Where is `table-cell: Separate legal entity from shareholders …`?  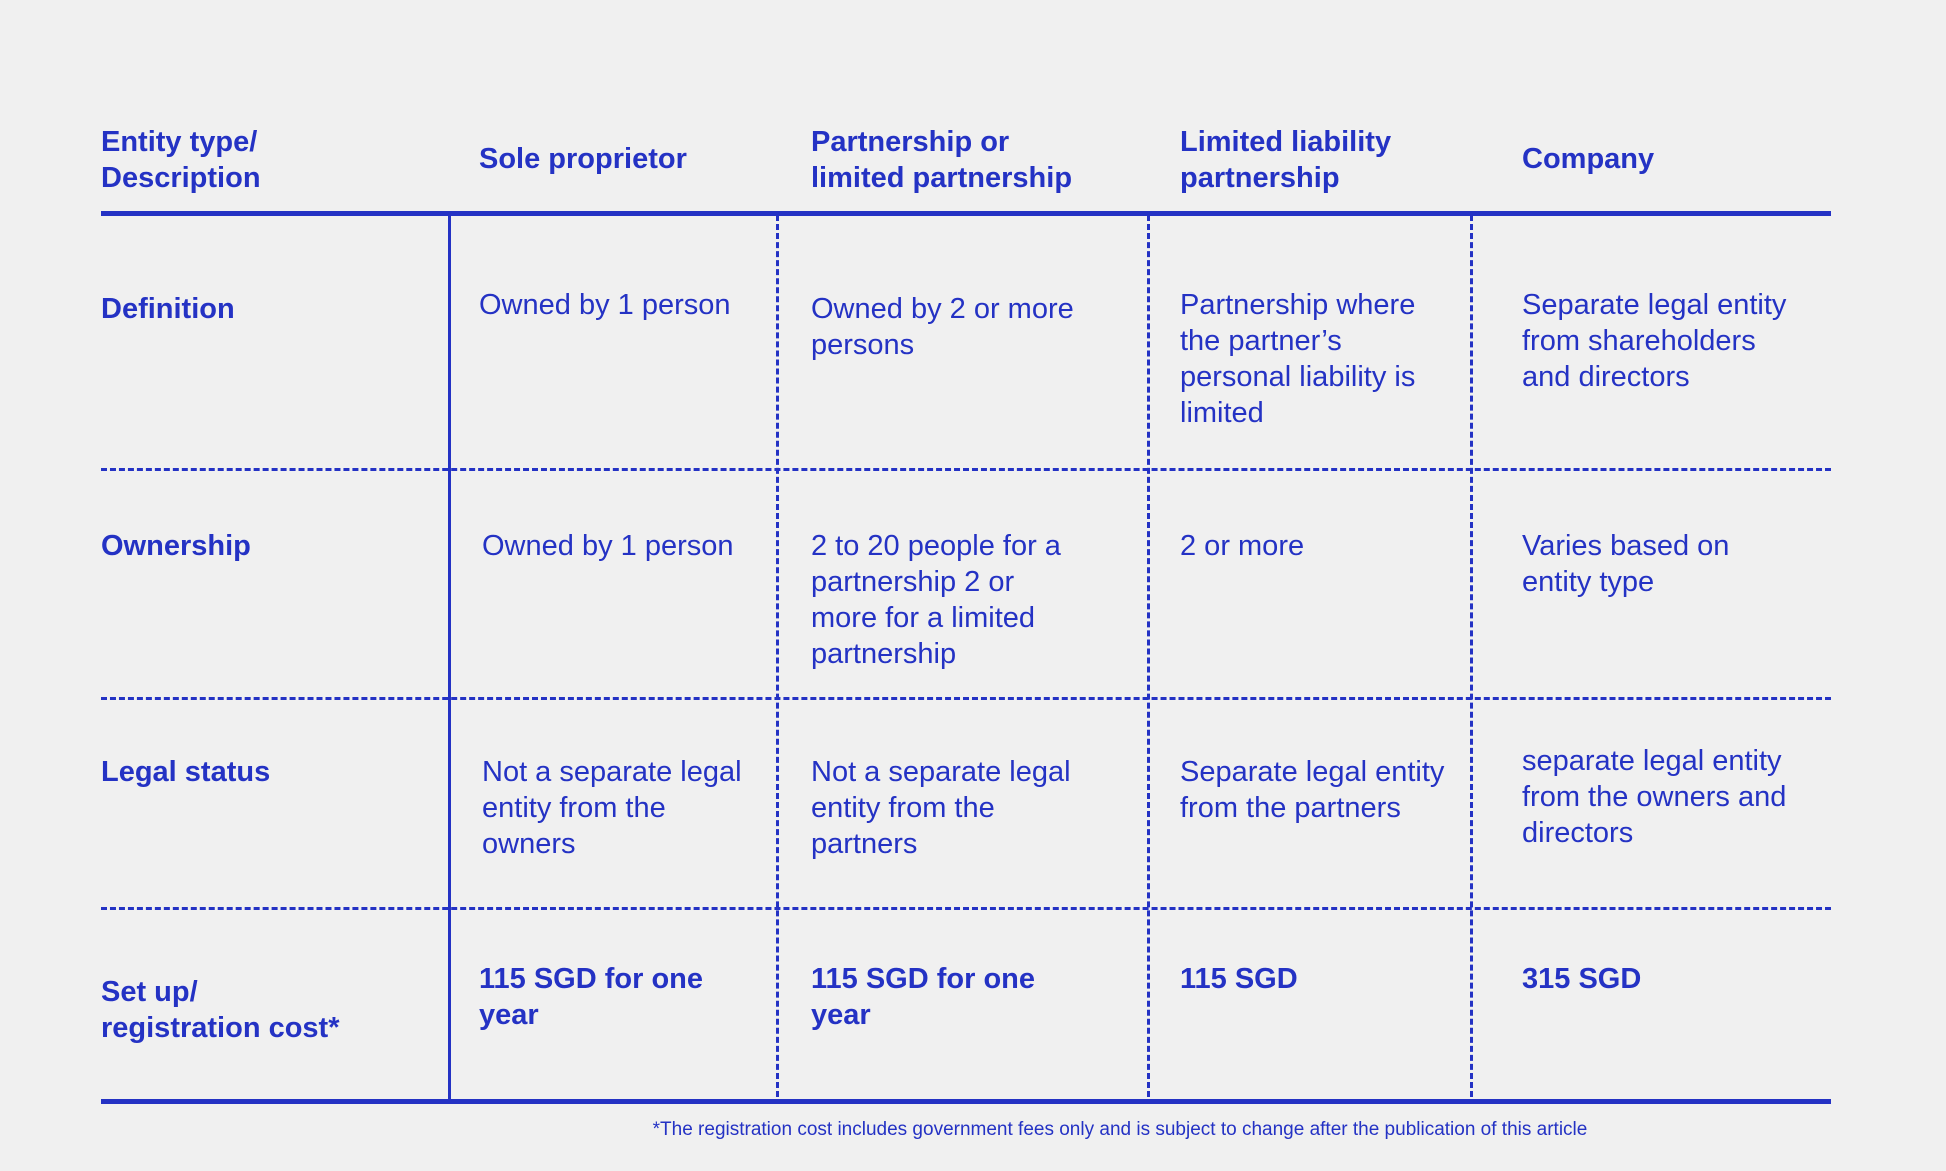 table-cell: Separate legal entity from shareholders … is located at coordinates (1654, 341).